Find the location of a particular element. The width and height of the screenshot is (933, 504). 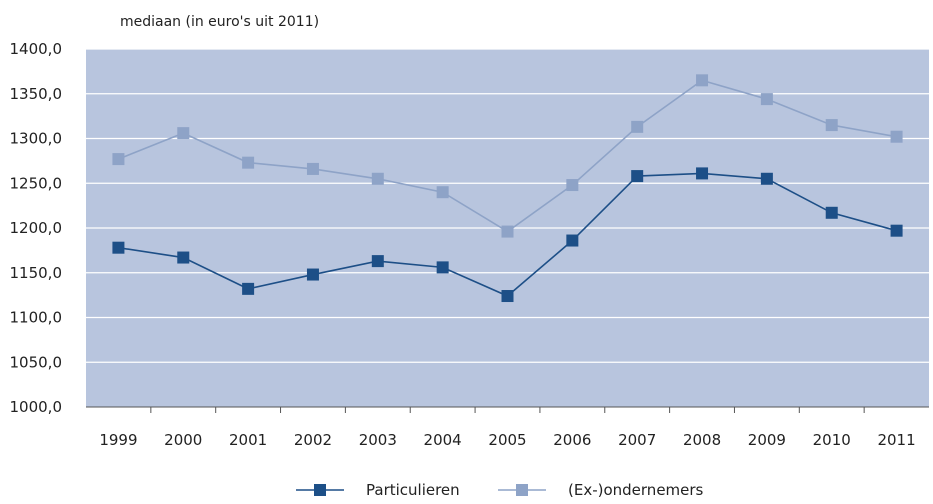

y-tick-label: 1050,0 is located at coordinates (36, 362).